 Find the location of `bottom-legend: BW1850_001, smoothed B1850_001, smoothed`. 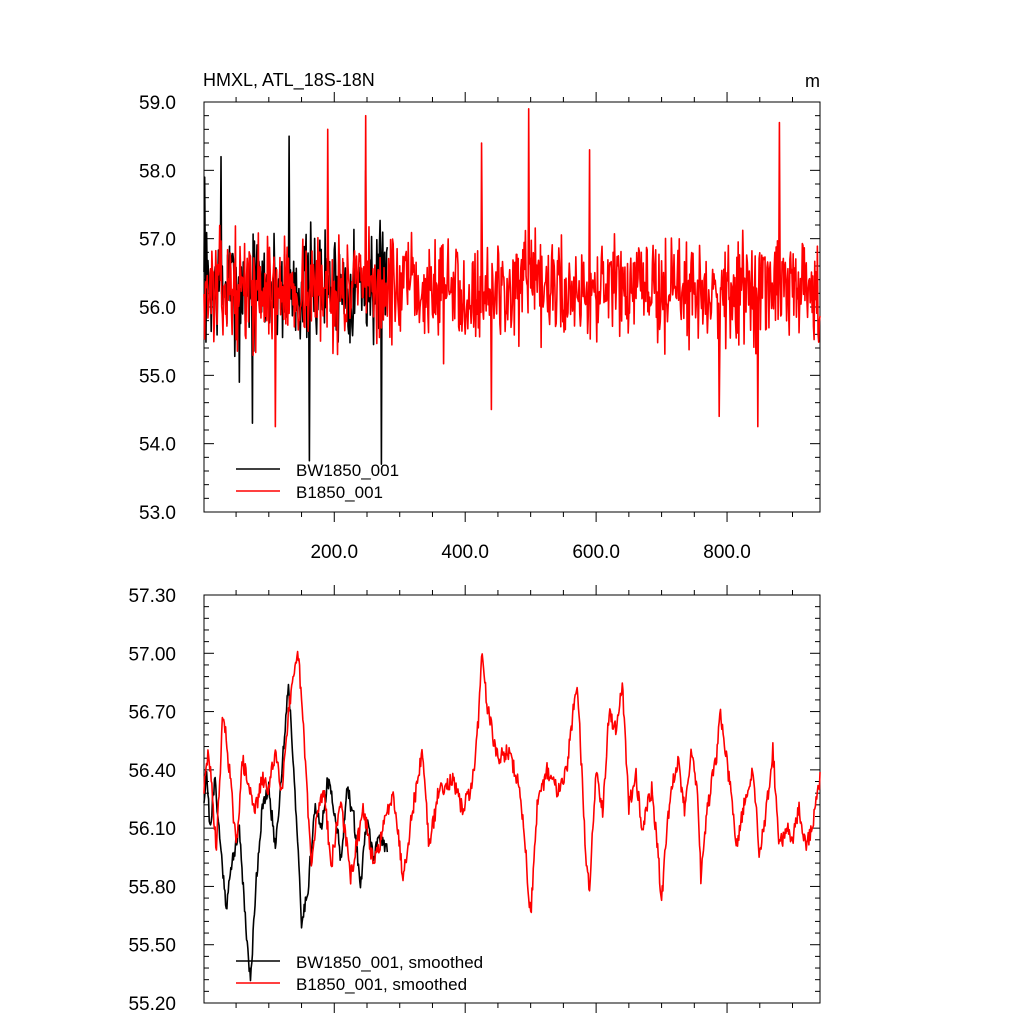

bottom-legend: BW1850_001, smoothed B1850_001, smoothed is located at coordinates (359, 973).